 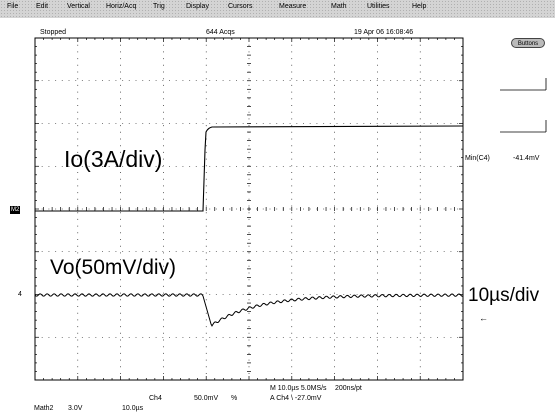 What do you see at coordinates (419, 6) in the screenshot?
I see `menu-help: Help` at bounding box center [419, 6].